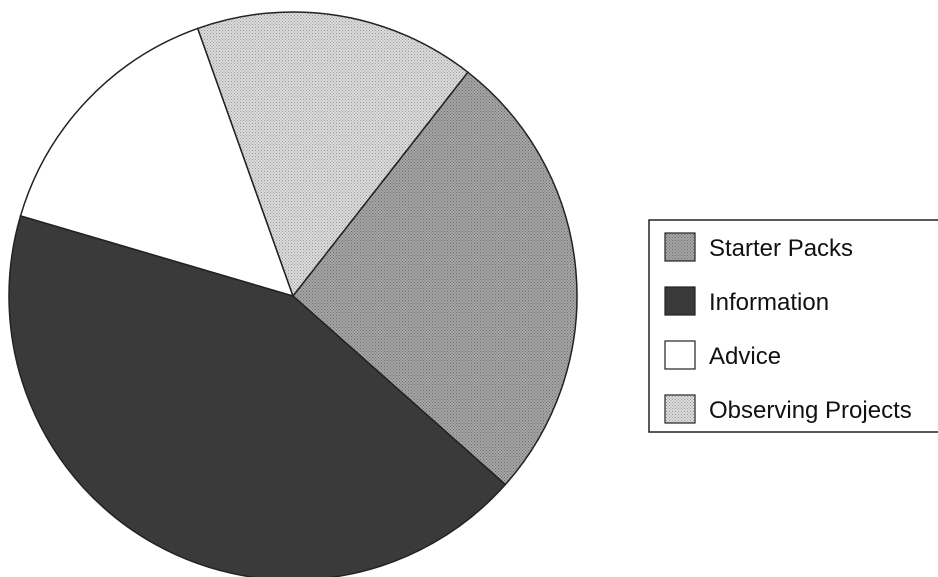 The width and height of the screenshot is (938, 577). What do you see at coordinates (680, 355) in the screenshot?
I see `legend-swatch-advice` at bounding box center [680, 355].